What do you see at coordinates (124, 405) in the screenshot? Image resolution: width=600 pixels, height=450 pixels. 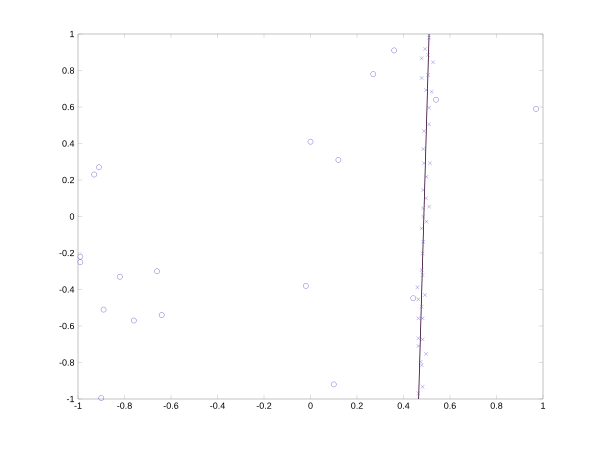 I see `x-tick-label: -0.8` at bounding box center [124, 405].